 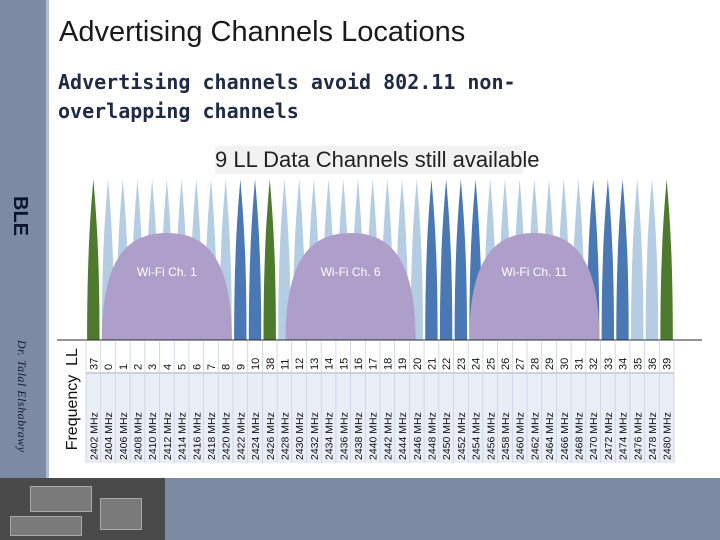 I want to click on channel-frequency: 2476 MHz, so click(x=638, y=436).